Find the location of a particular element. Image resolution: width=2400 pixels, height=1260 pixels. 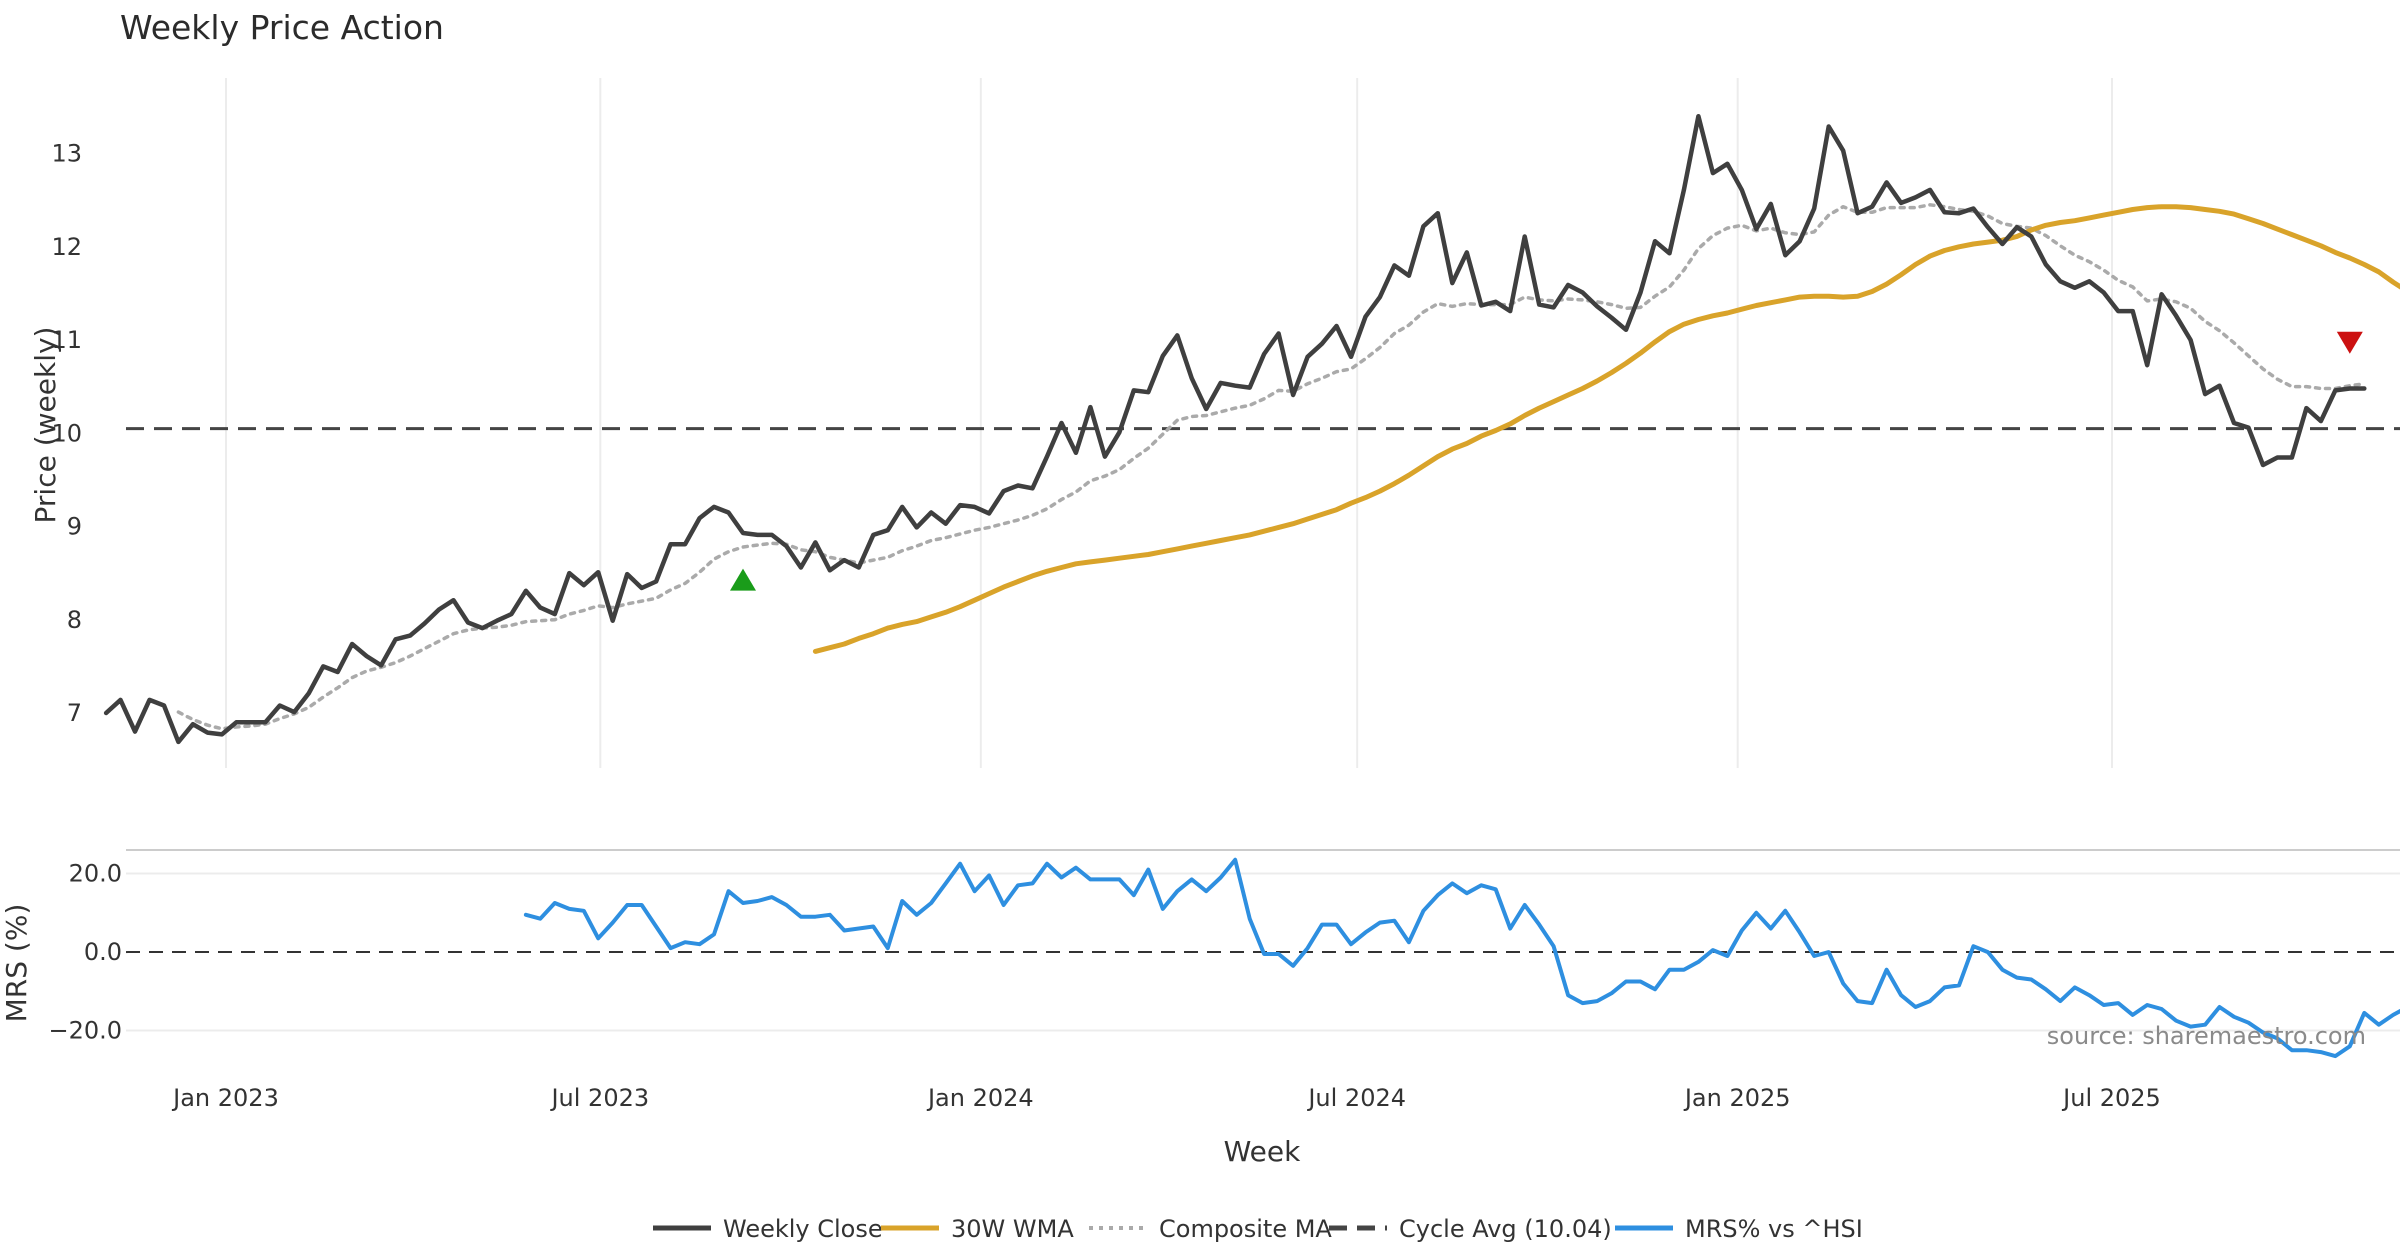

price-ytick-8: 8 is located at coordinates (74, 620).